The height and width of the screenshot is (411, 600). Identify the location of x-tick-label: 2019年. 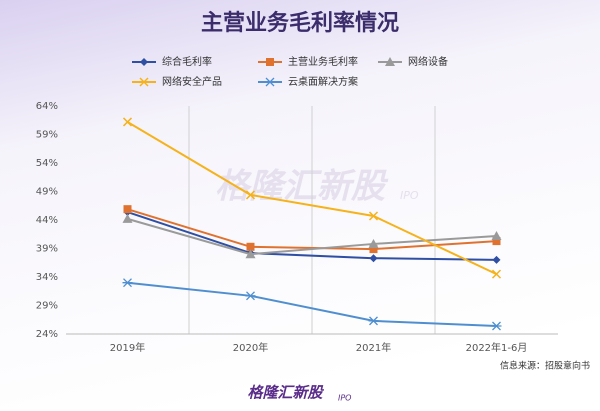
(127, 347).